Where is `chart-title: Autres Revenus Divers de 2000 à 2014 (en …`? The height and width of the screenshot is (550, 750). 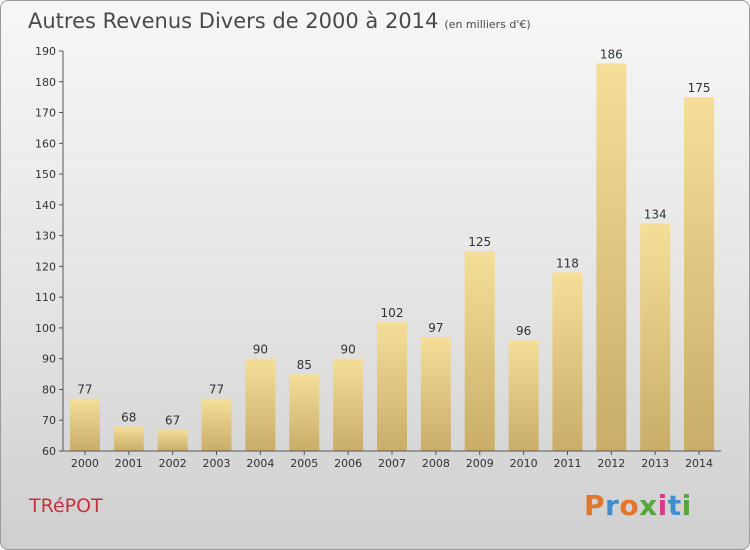
chart-title: Autres Revenus Divers de 2000 à 2014 (en … is located at coordinates (279, 21).